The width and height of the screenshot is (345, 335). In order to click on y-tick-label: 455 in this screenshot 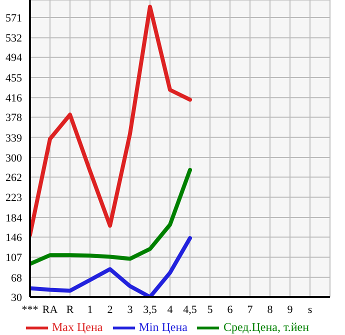, I will do `click(14, 78)`.